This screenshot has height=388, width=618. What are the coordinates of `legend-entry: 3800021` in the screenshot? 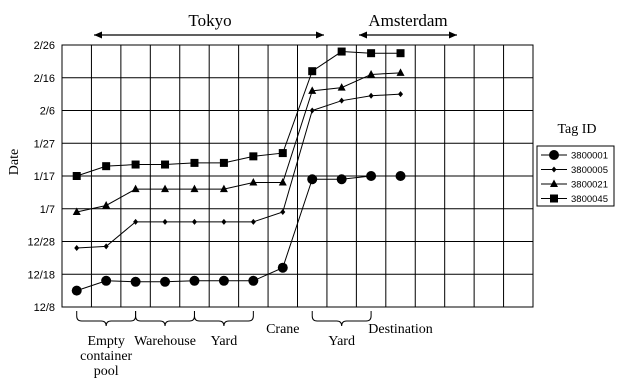 It's located at (574, 185).